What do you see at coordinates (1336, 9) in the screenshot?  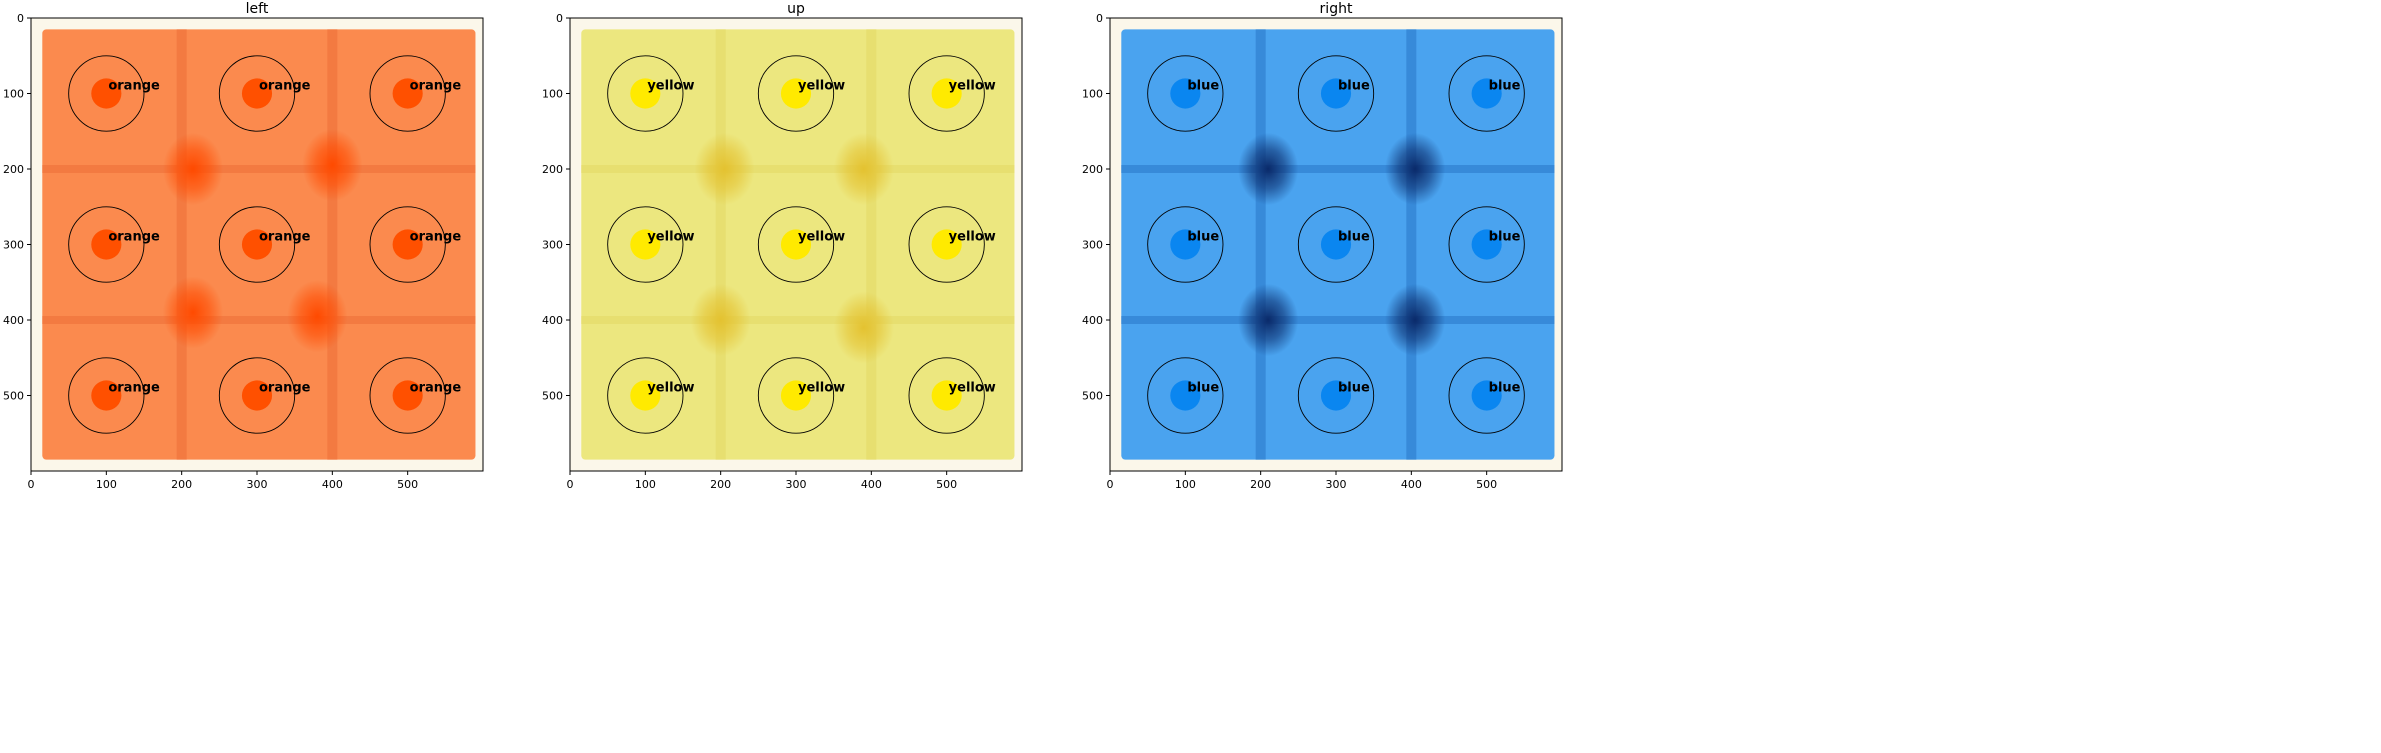 I see `chart-title: right` at bounding box center [1336, 9].